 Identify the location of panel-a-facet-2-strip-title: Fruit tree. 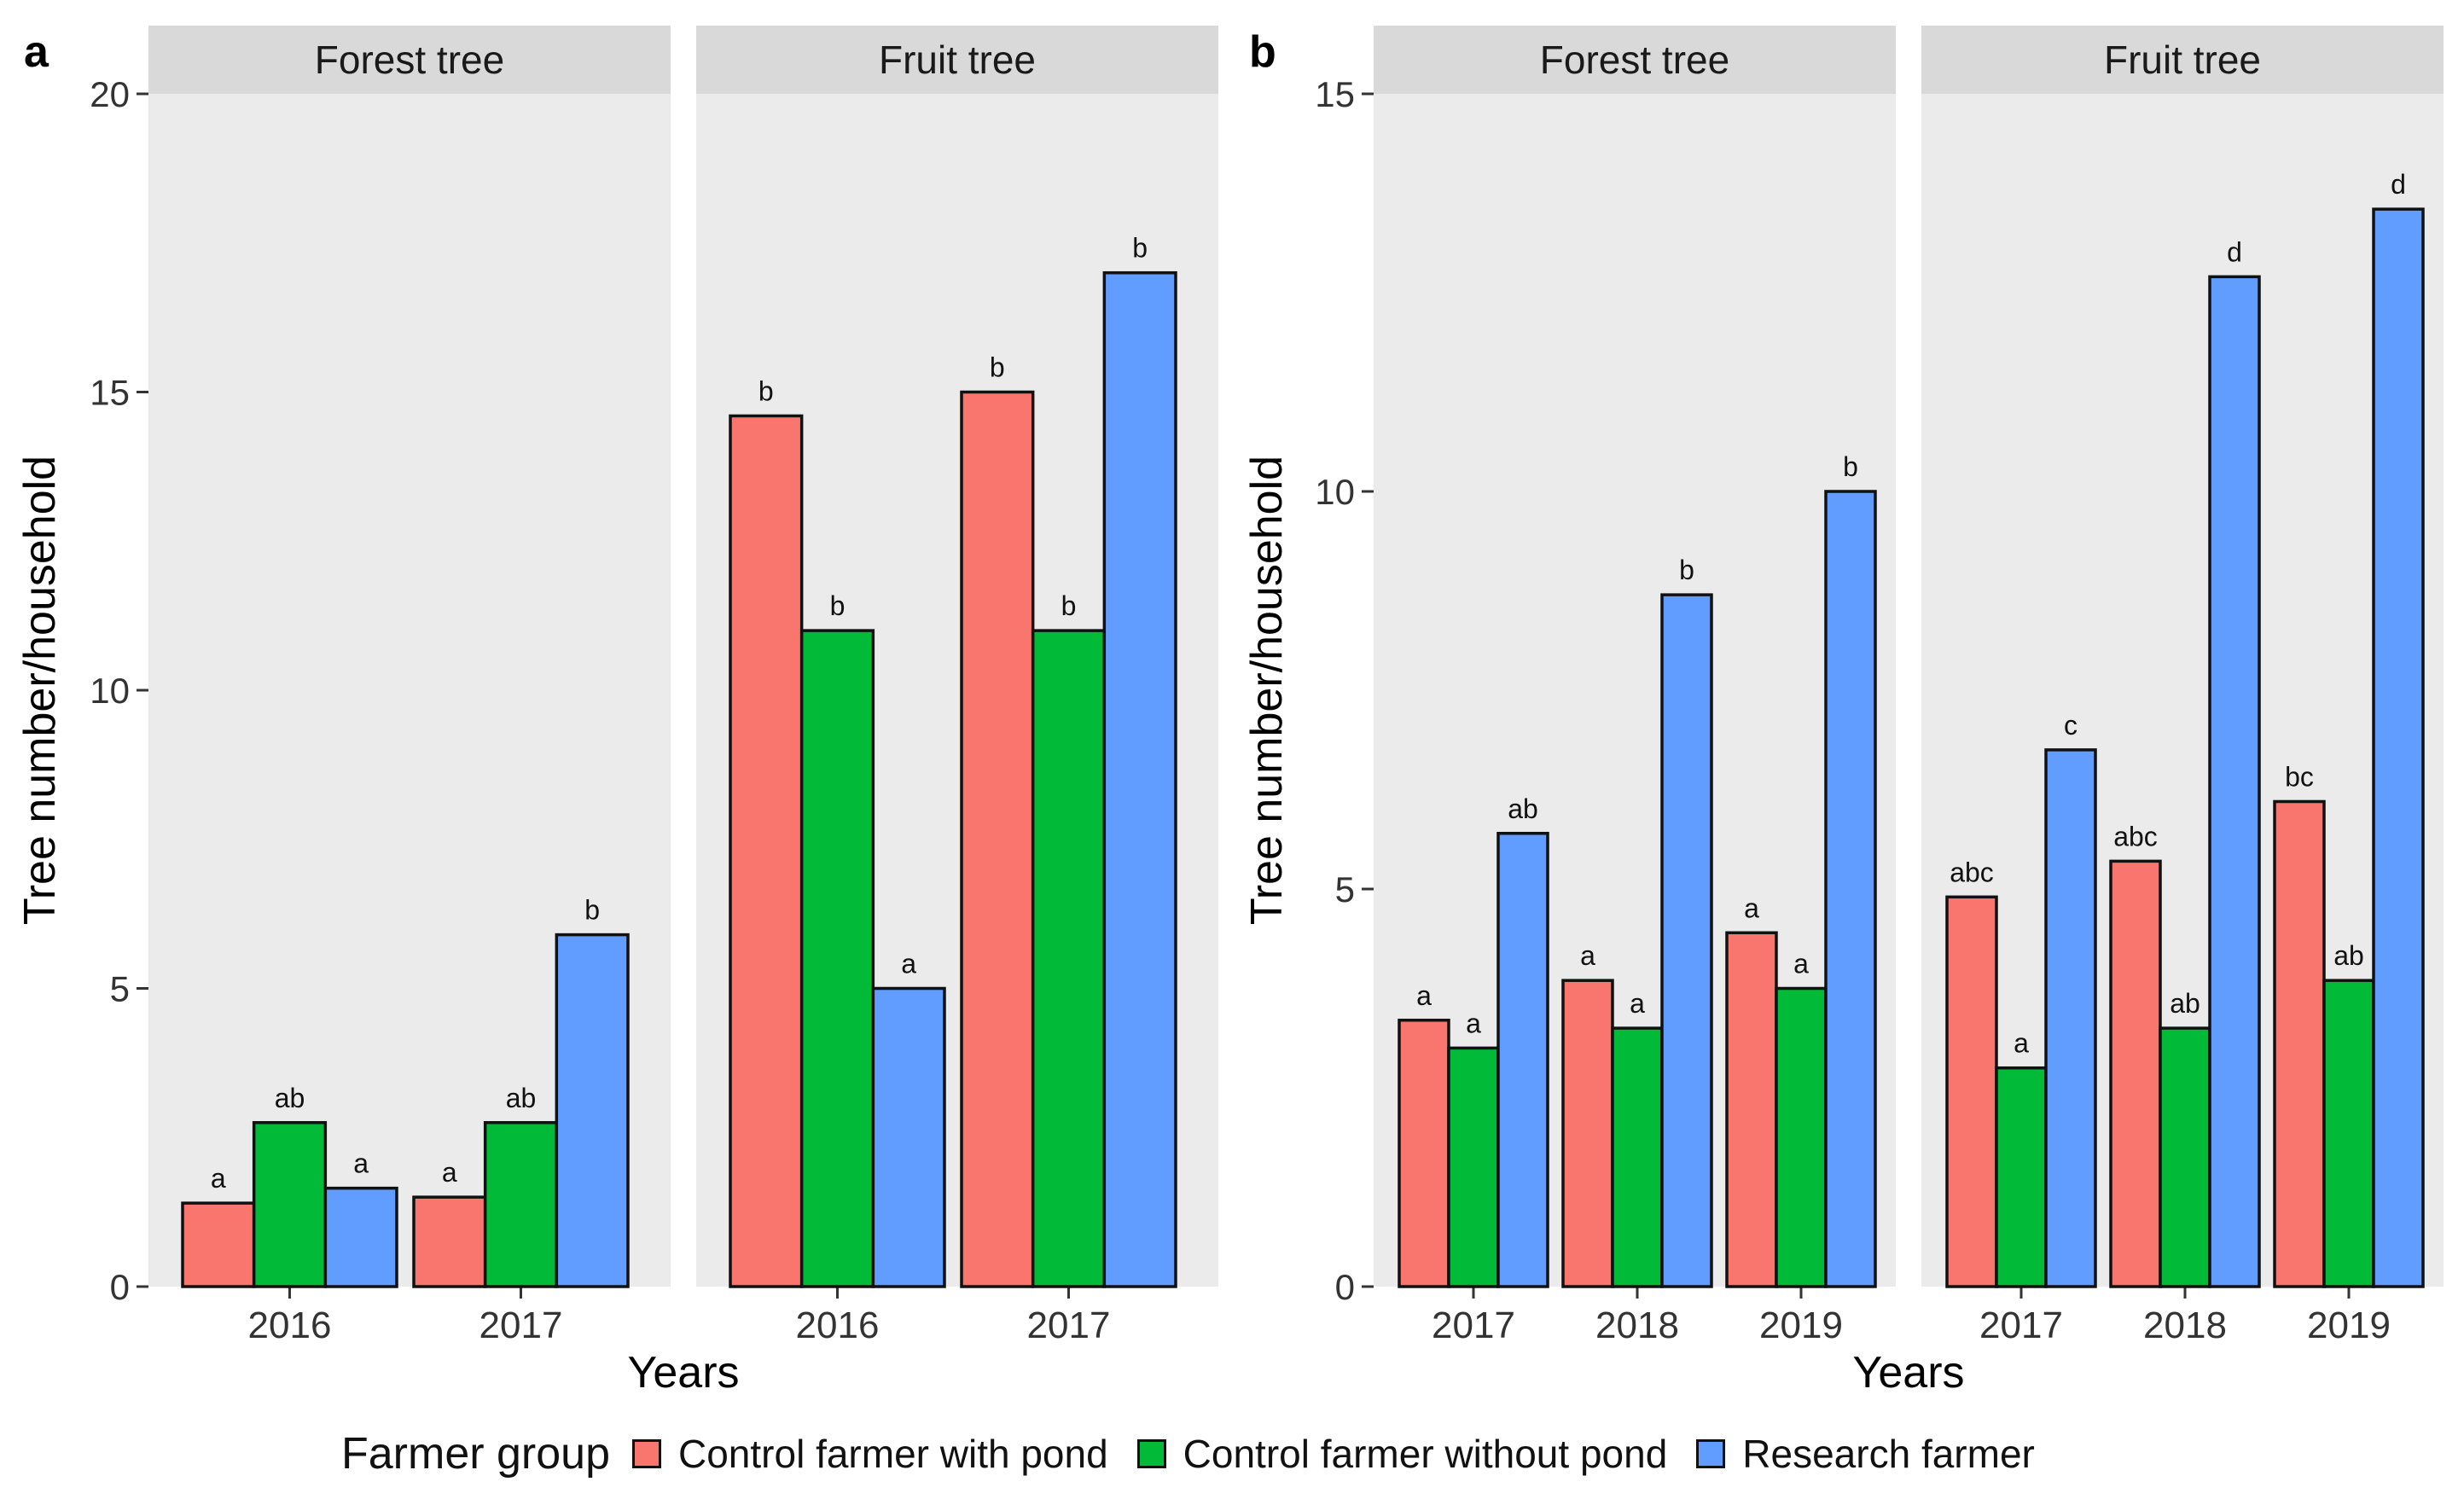
(957, 60).